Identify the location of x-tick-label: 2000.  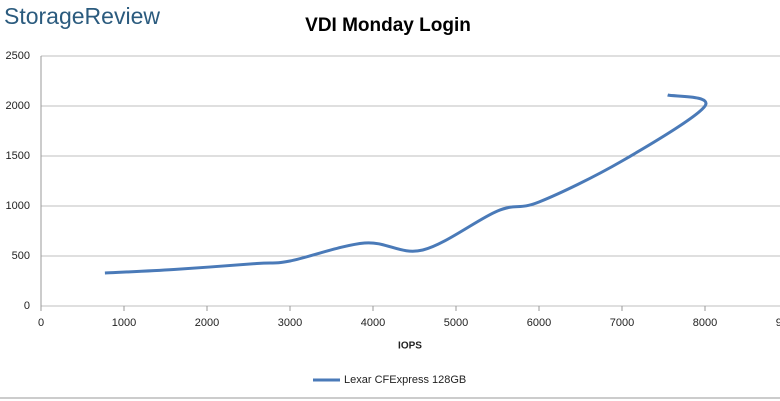
(207, 323).